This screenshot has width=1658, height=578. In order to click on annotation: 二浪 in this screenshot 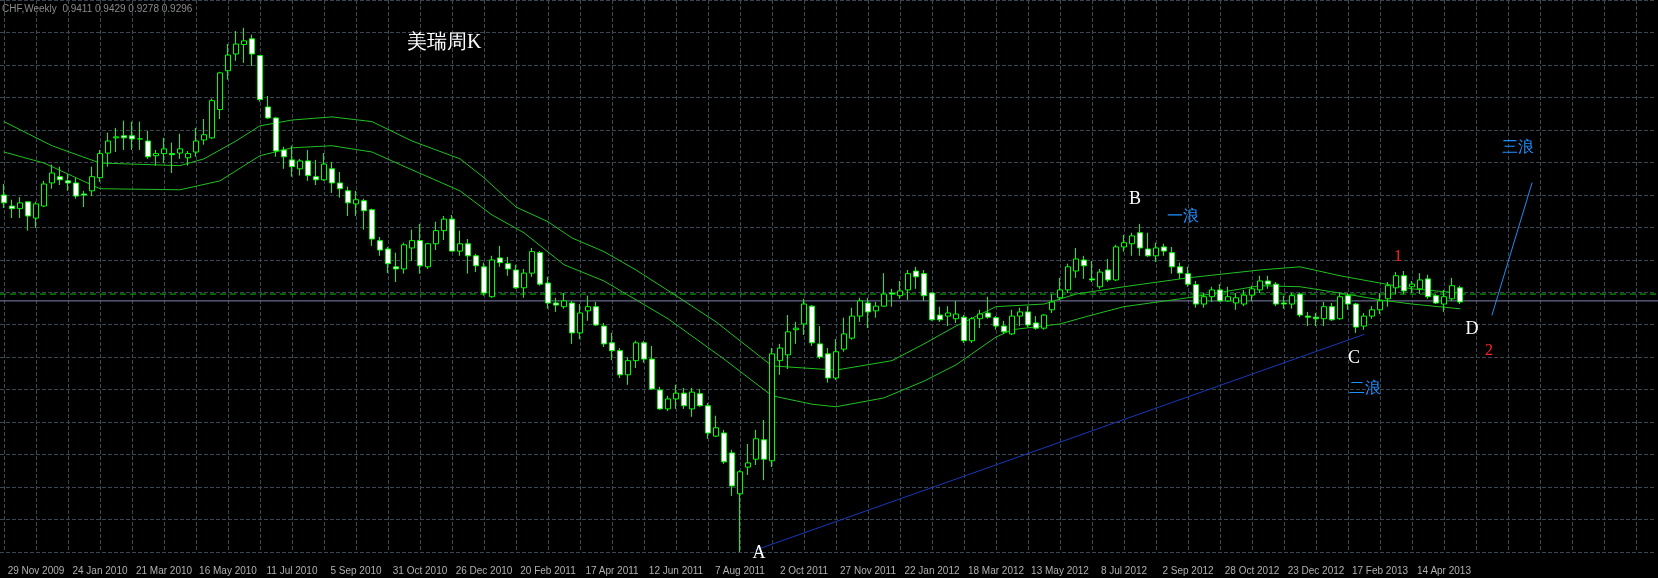, I will do `click(1365, 387)`.